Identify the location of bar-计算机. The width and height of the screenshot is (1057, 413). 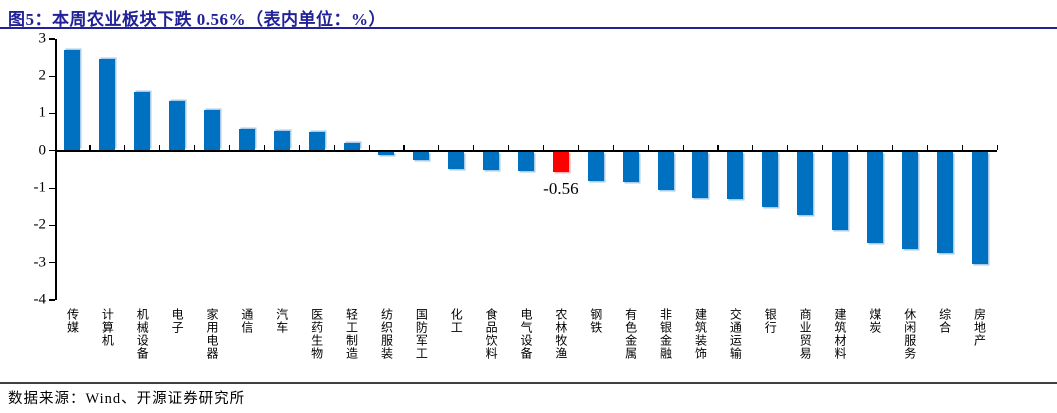
(107, 104).